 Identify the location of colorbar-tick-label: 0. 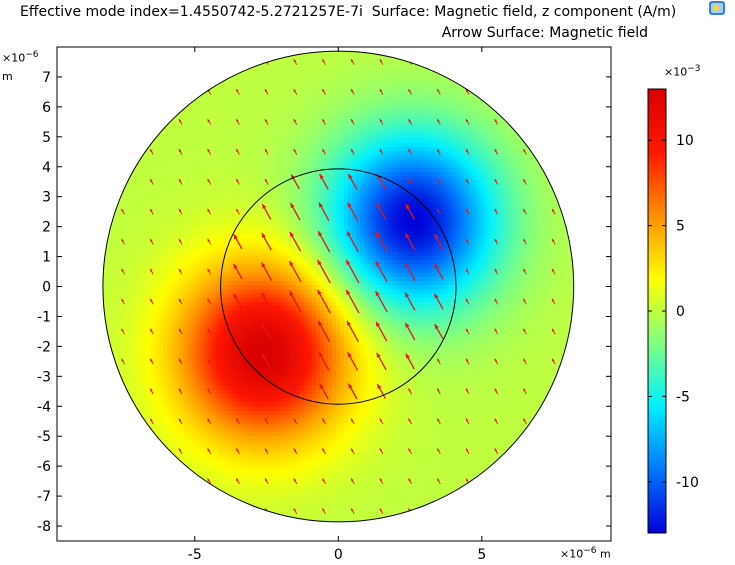
(680, 312).